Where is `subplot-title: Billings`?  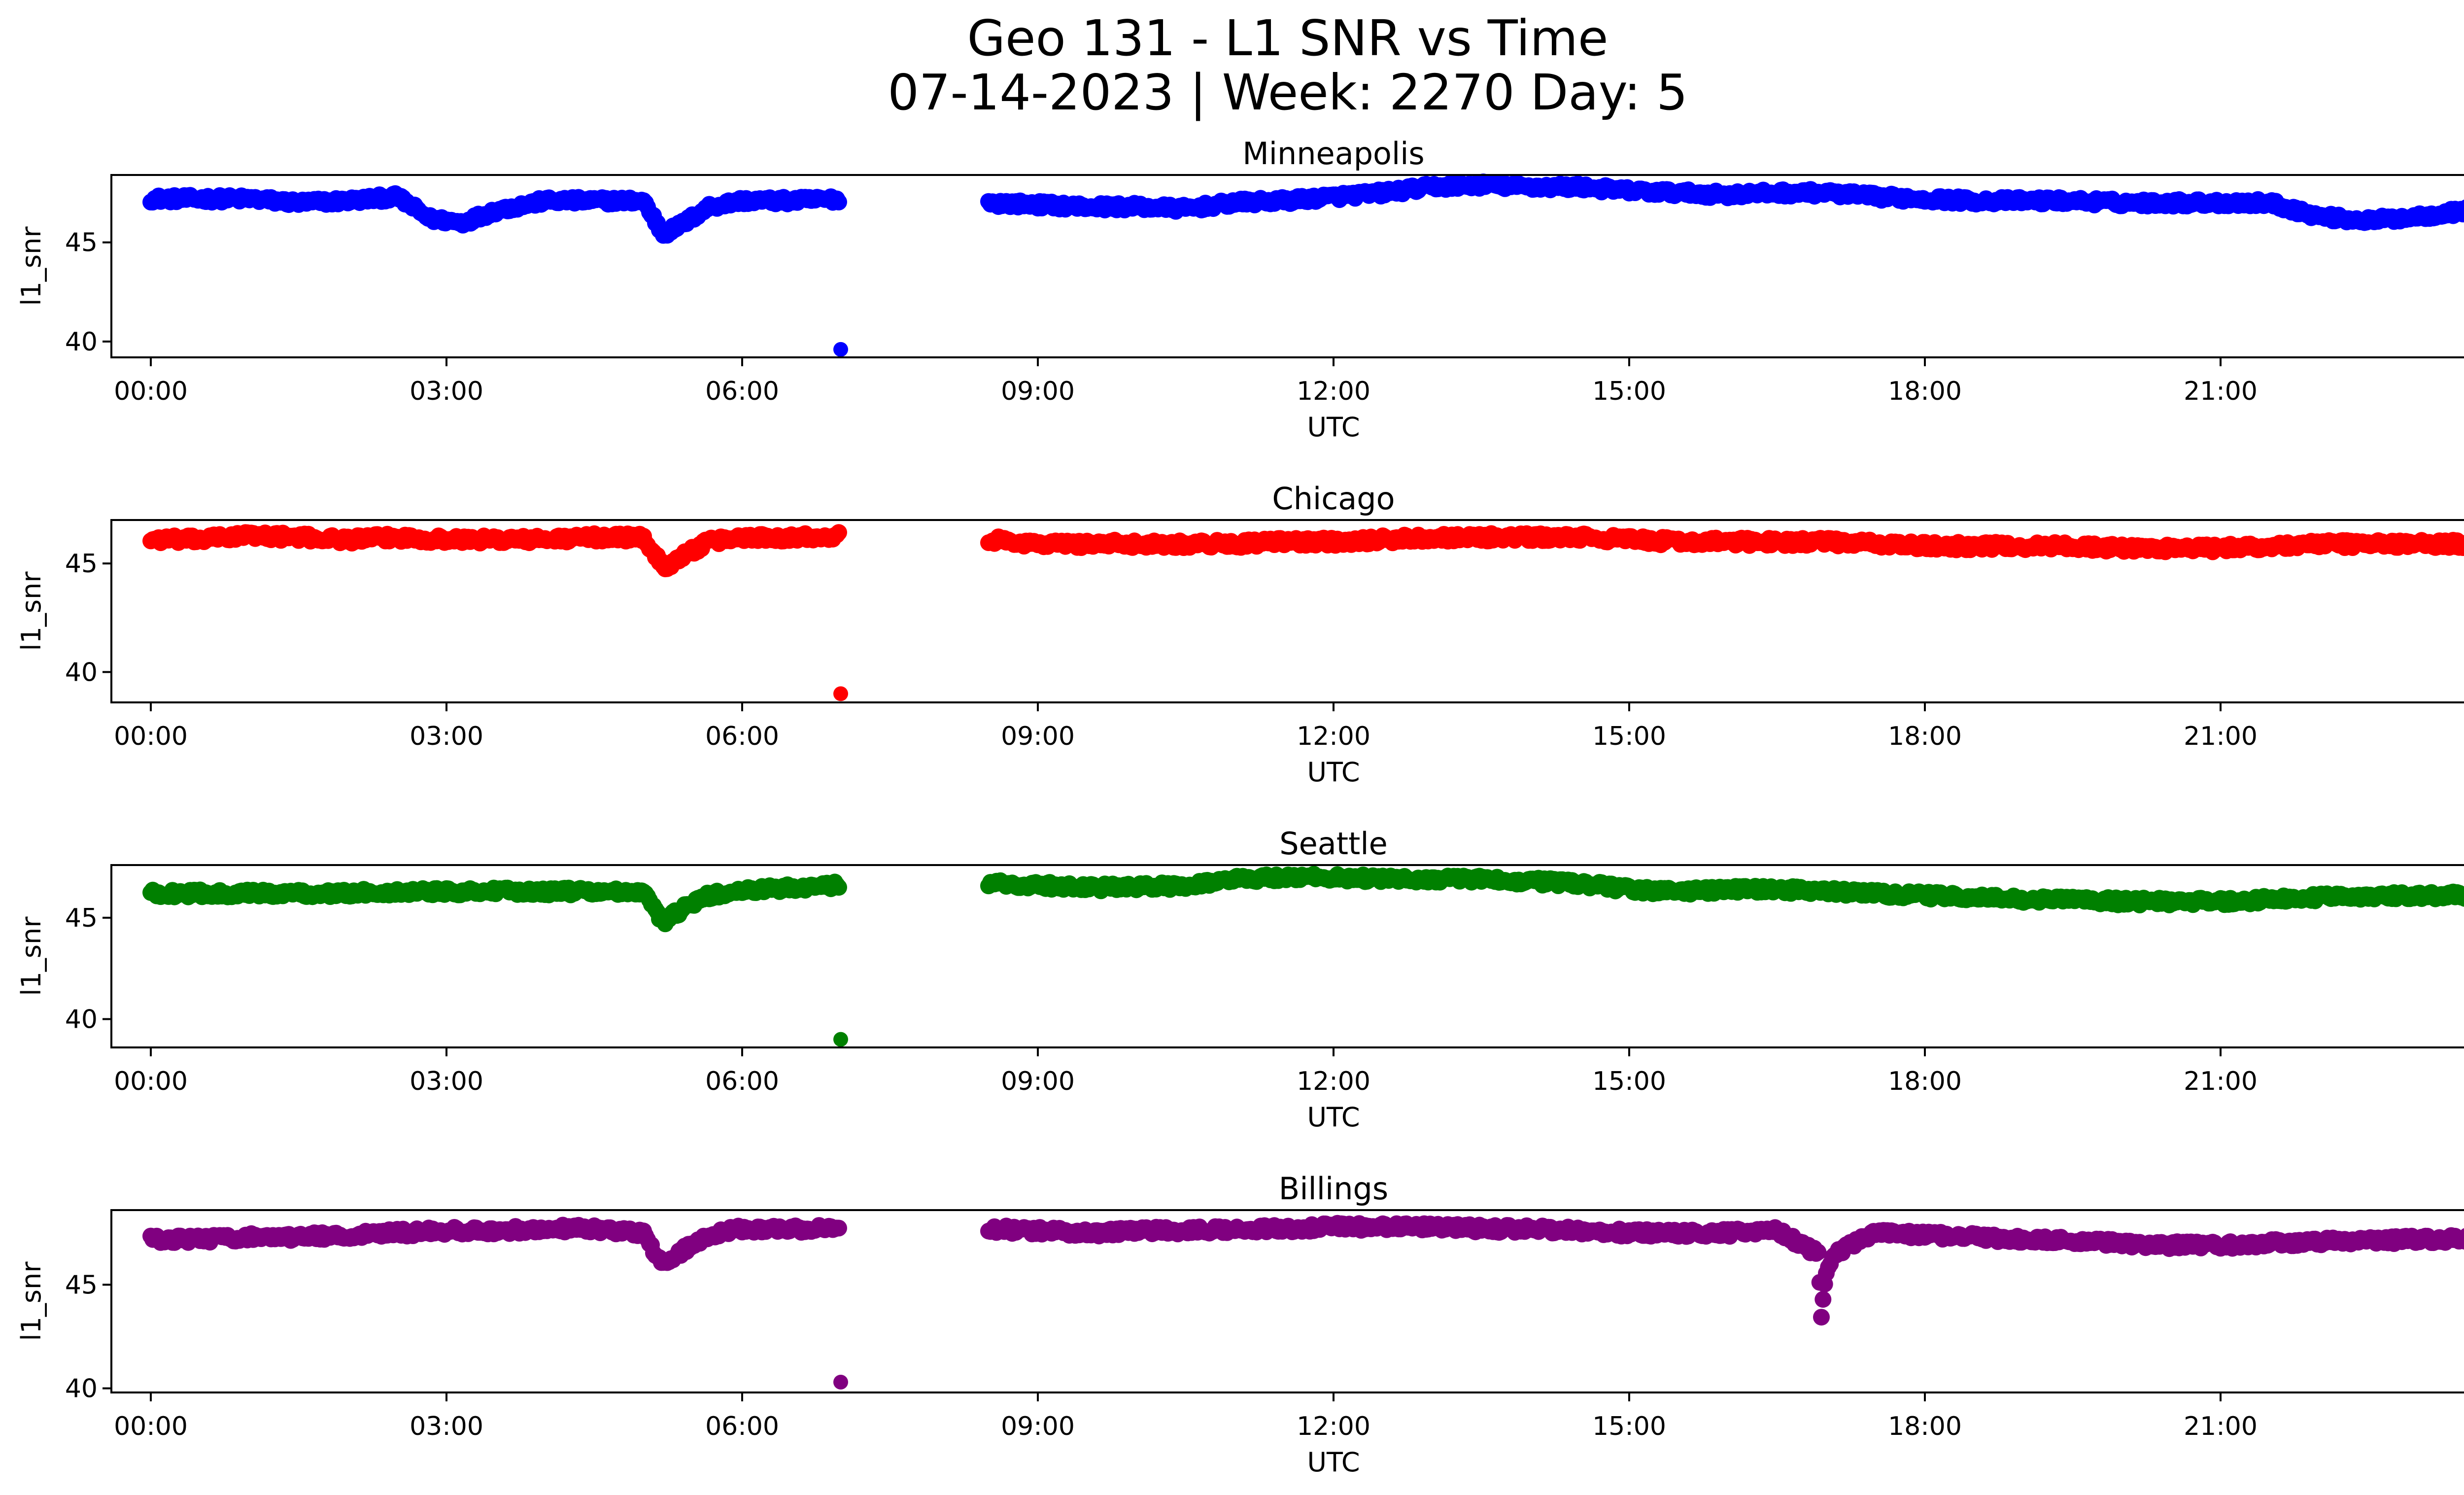
subplot-title: Billings is located at coordinates (1333, 1189).